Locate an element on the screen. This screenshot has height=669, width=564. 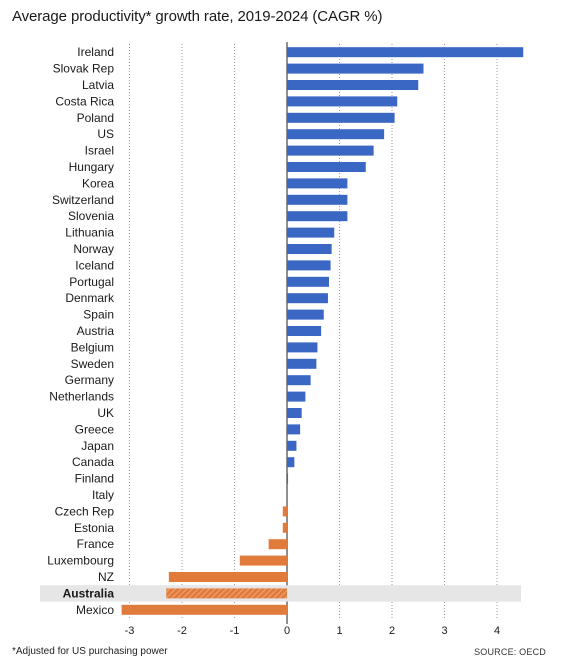
x-tick-label: -1 is located at coordinates (235, 631).